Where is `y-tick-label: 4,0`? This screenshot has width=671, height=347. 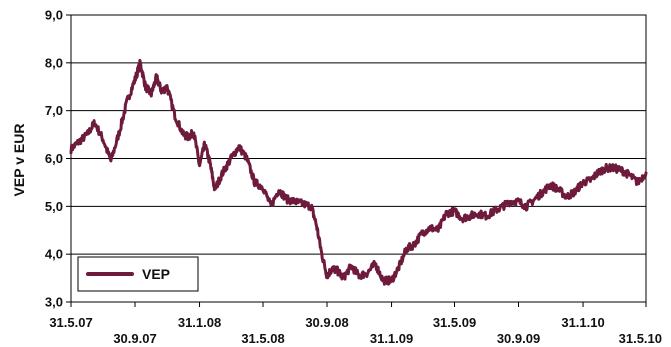 y-tick-label: 4,0 is located at coordinates (54, 254).